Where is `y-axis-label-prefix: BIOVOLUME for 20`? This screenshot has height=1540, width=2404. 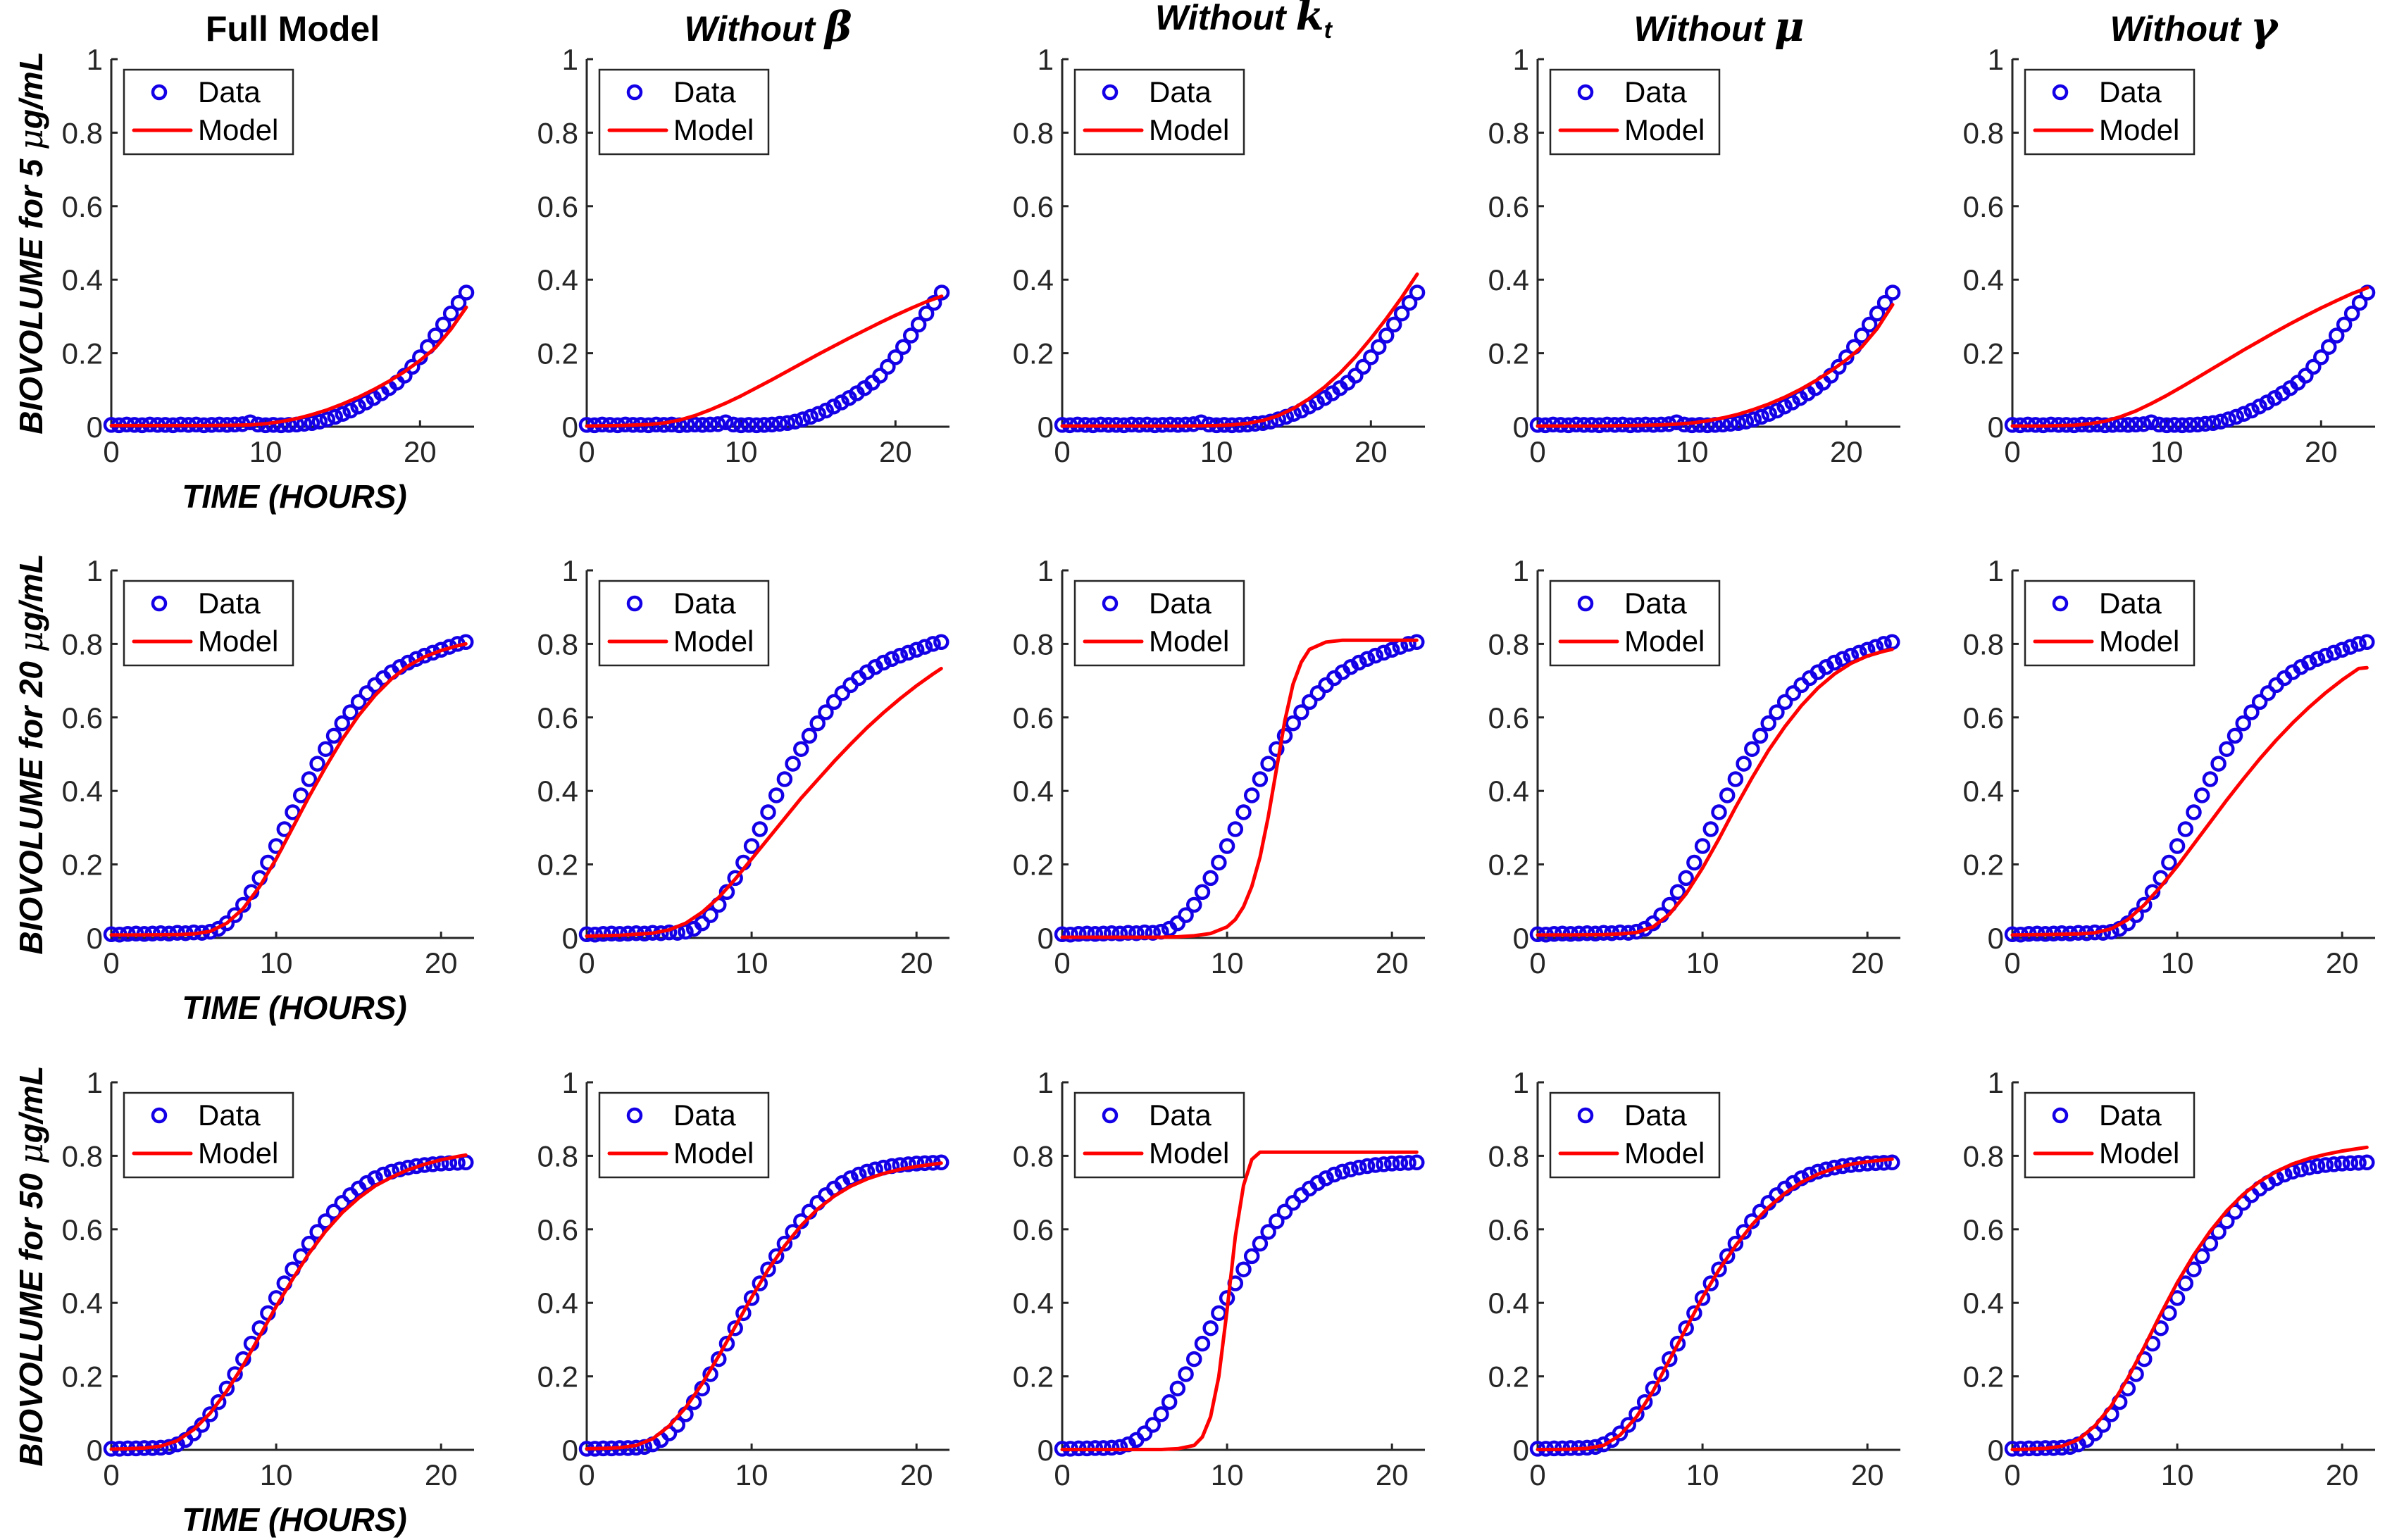
y-axis-label-prefix: BIOVOLUME for 20 is located at coordinates (31, 803).